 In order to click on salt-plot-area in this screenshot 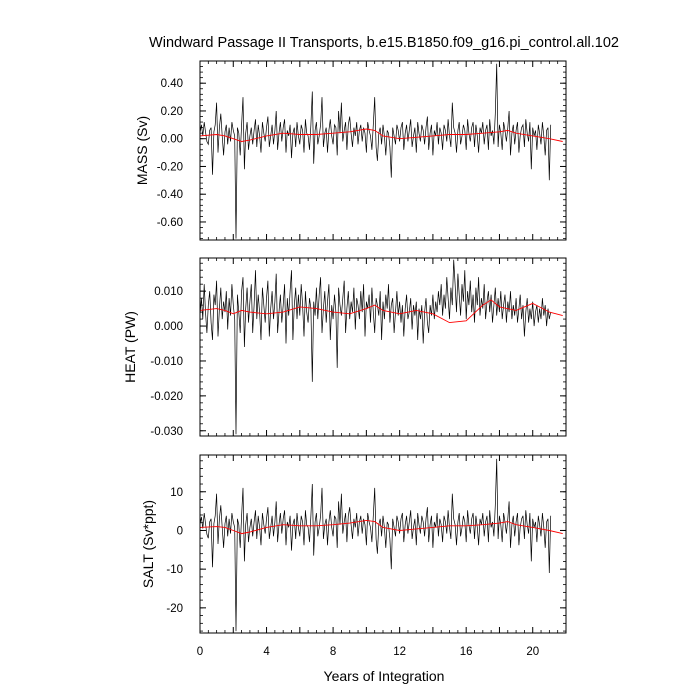, I will do `click(381, 545)`.